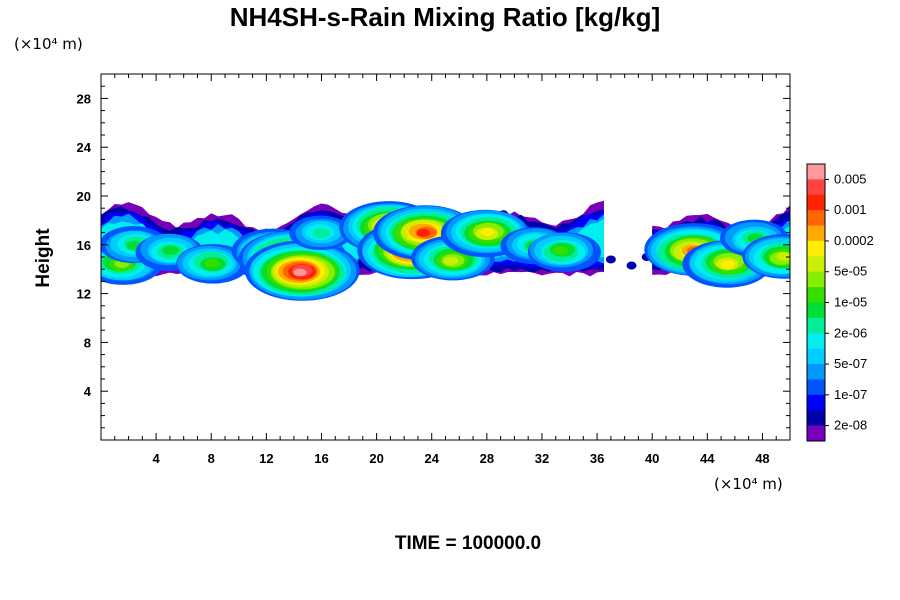 This screenshot has width=900, height=600. What do you see at coordinates (43, 258) in the screenshot?
I see `y-axis-label: Height` at bounding box center [43, 258].